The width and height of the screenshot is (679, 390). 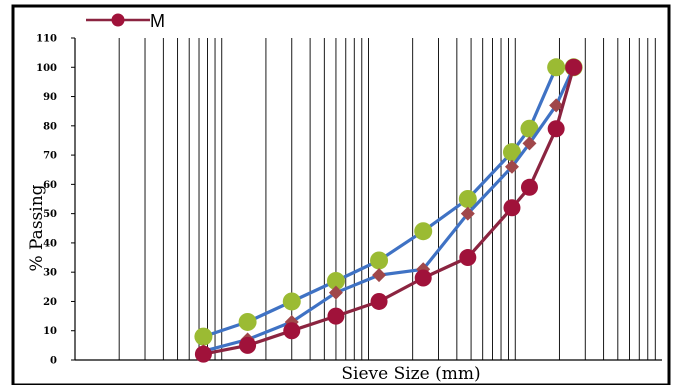 What do you see at coordinates (55, 200) in the screenshot?
I see `y-tick-labels: 0 10 20 30 40 50 60 70 80 90 100 110` at bounding box center [55, 200].